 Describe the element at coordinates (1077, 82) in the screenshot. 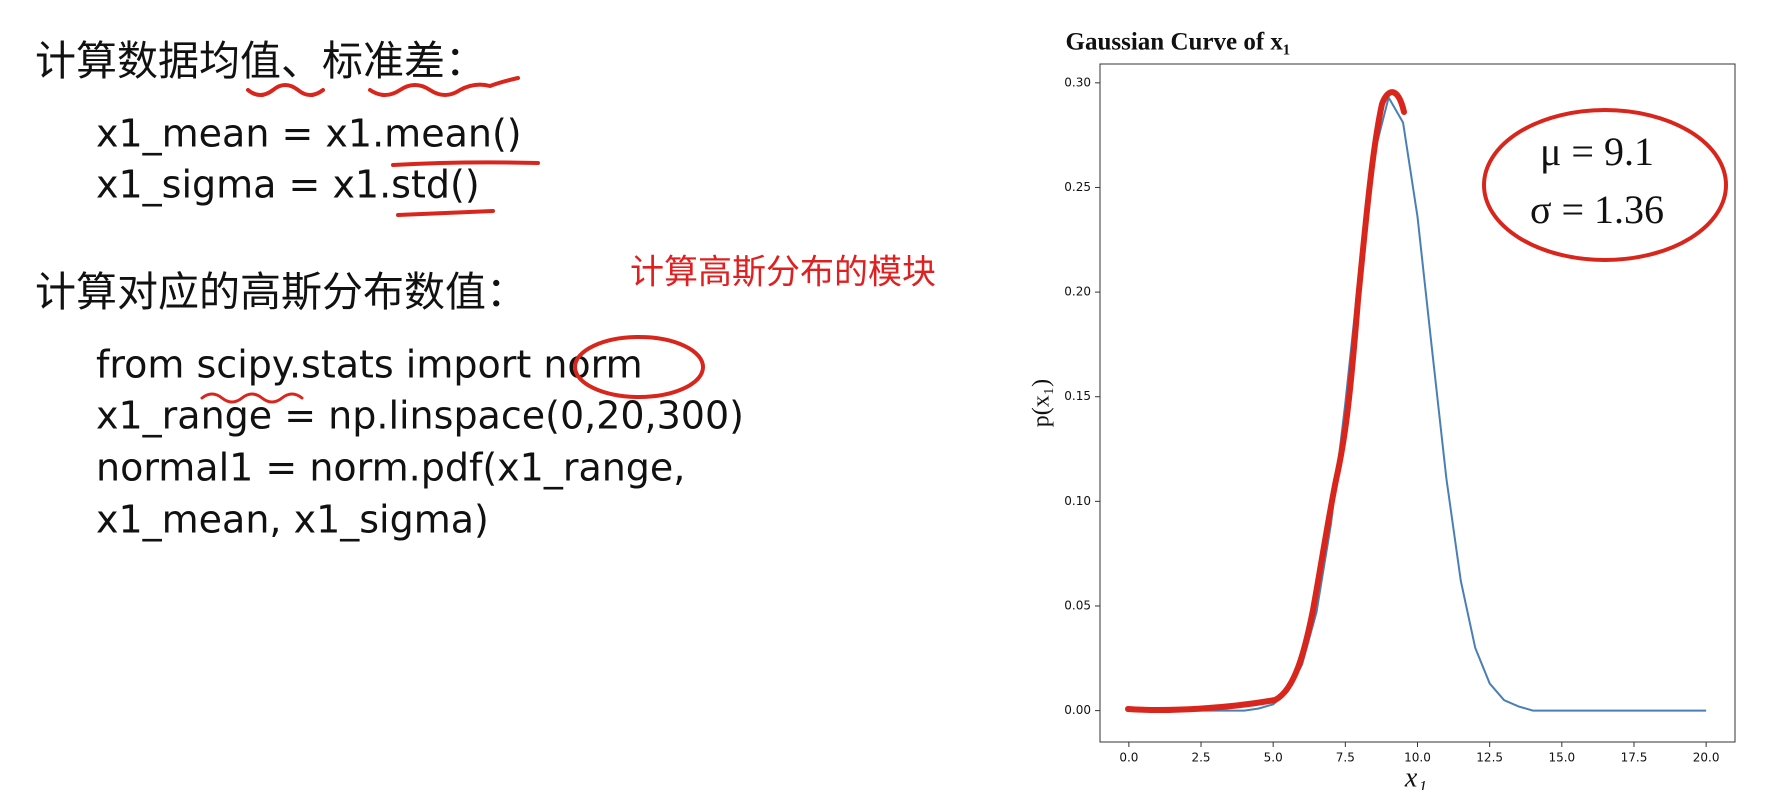

I see `y-tick-label: 0.30` at that location.